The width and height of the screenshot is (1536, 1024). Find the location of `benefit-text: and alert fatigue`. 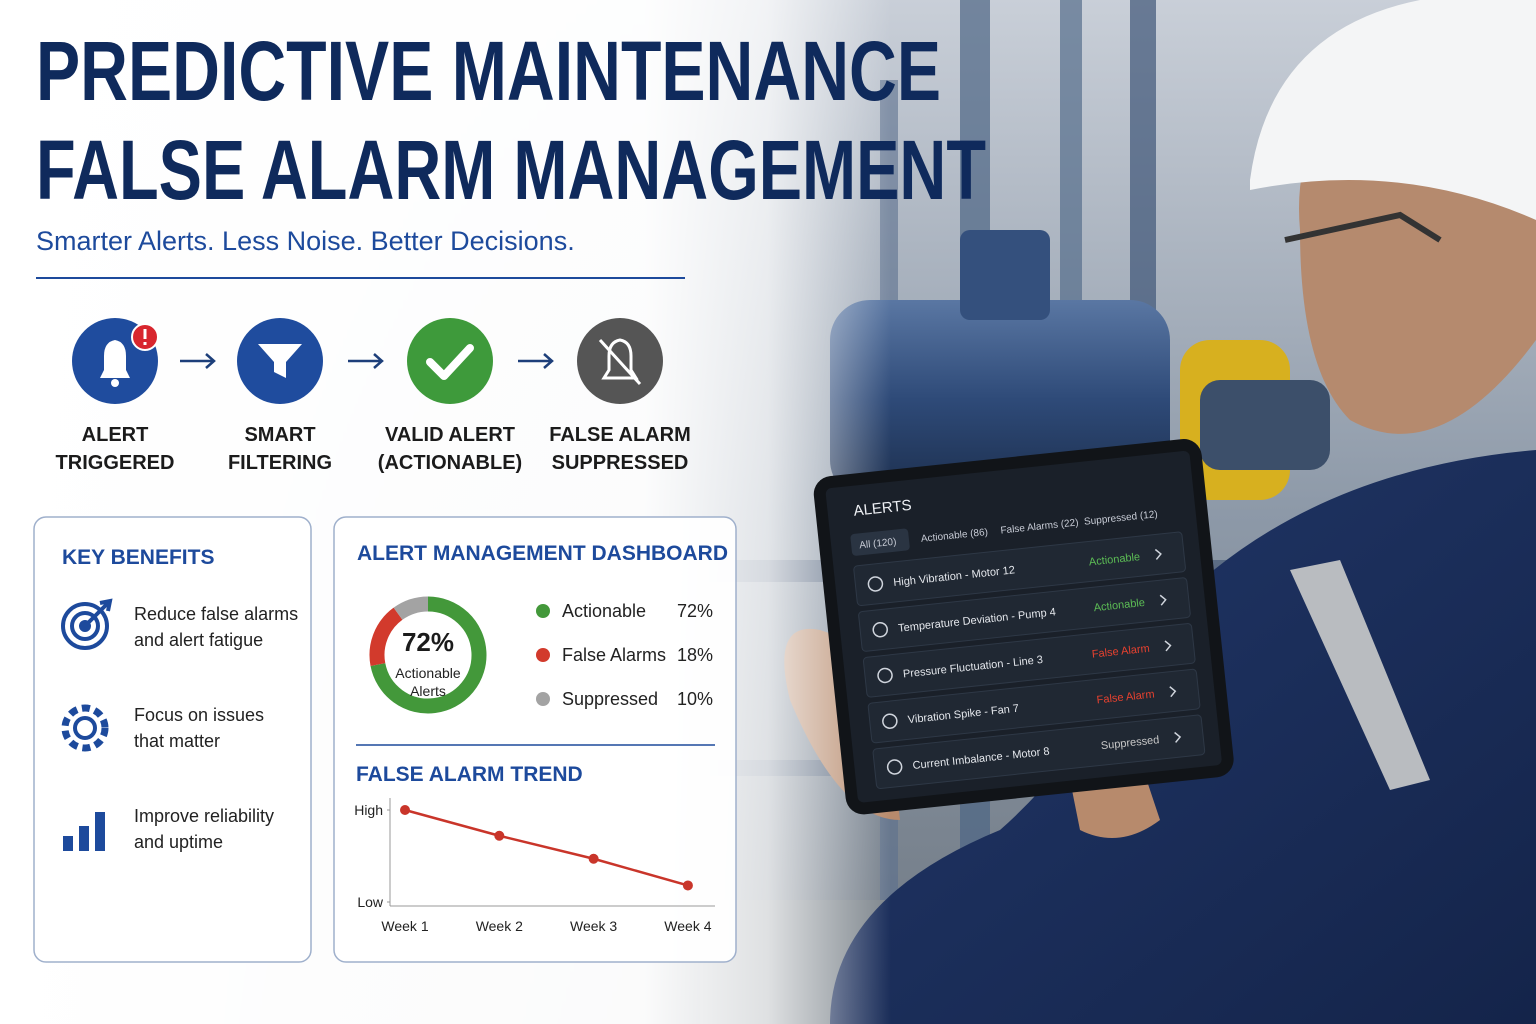

benefit-text: and alert fatigue is located at coordinates (198, 640).